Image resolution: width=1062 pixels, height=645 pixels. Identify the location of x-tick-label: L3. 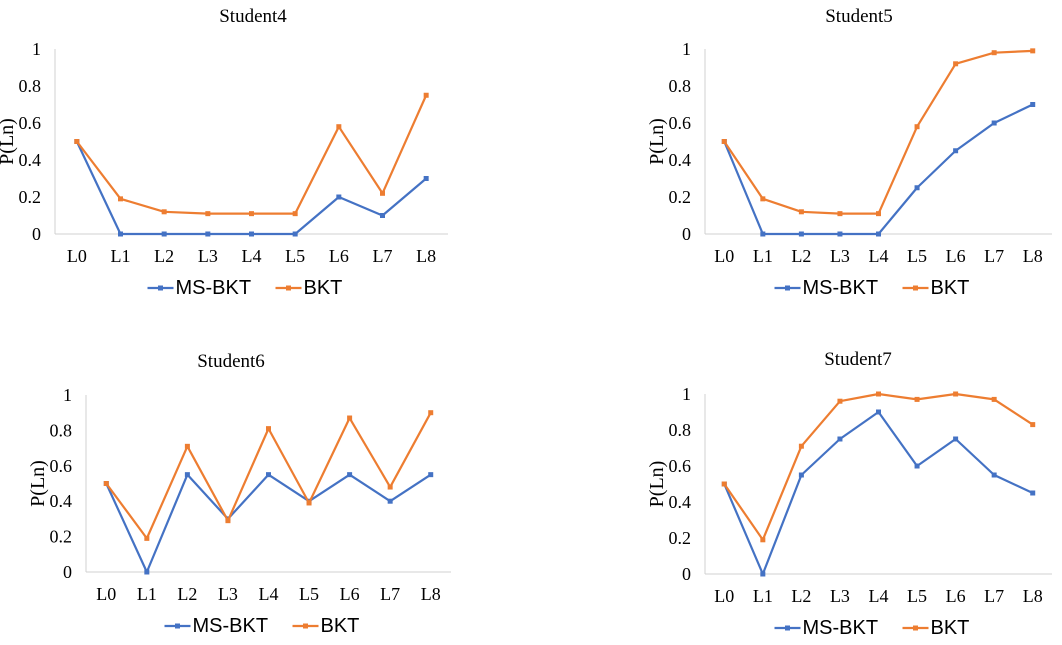
(840, 596).